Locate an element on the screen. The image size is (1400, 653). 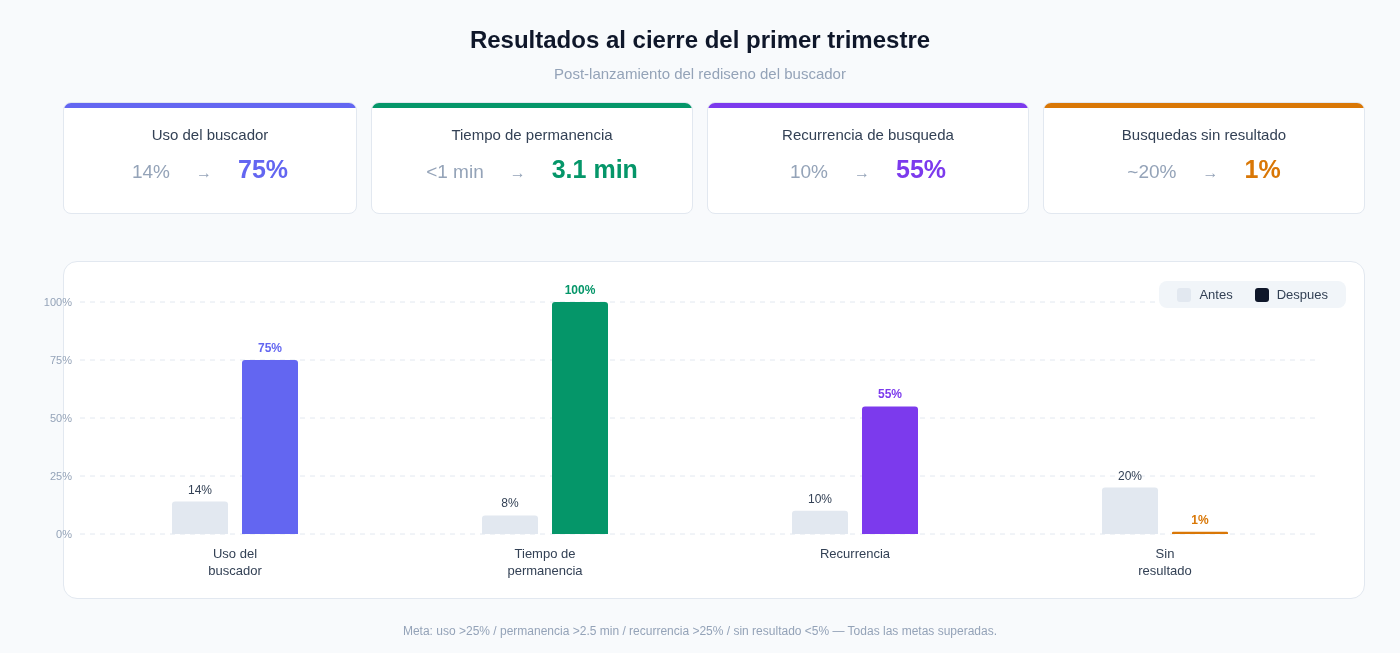
y-tick-label: 75% is located at coordinates (61, 359).